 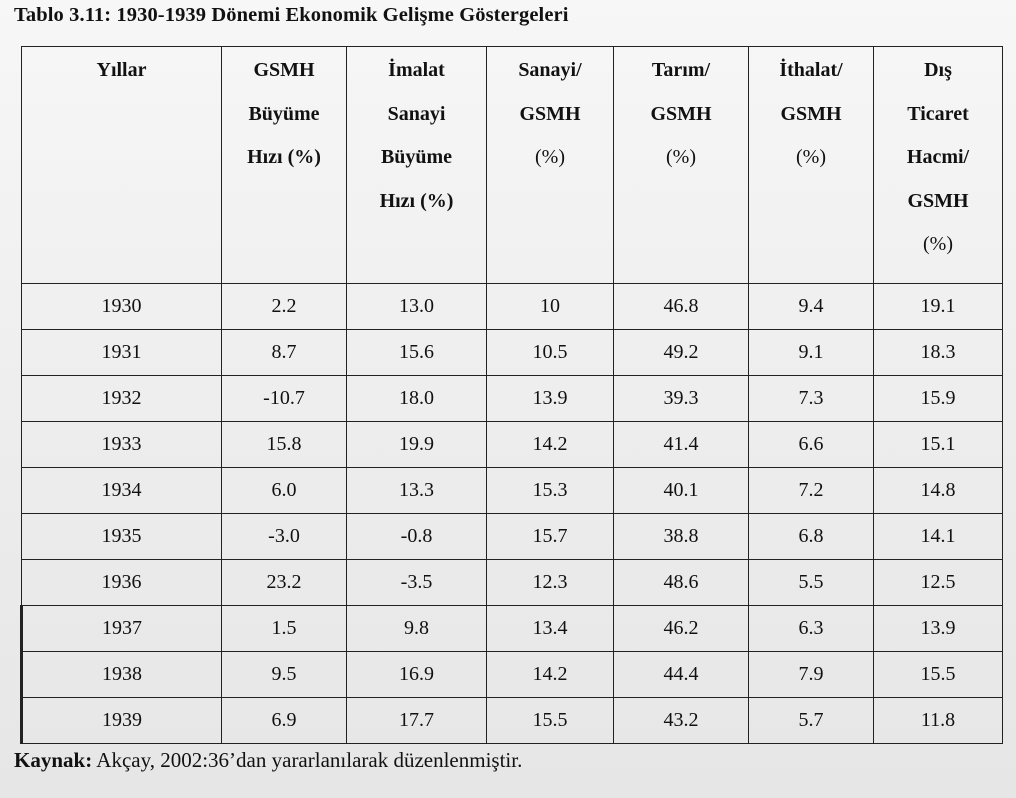 I want to click on table-cell: -0.8, so click(x=416, y=536).